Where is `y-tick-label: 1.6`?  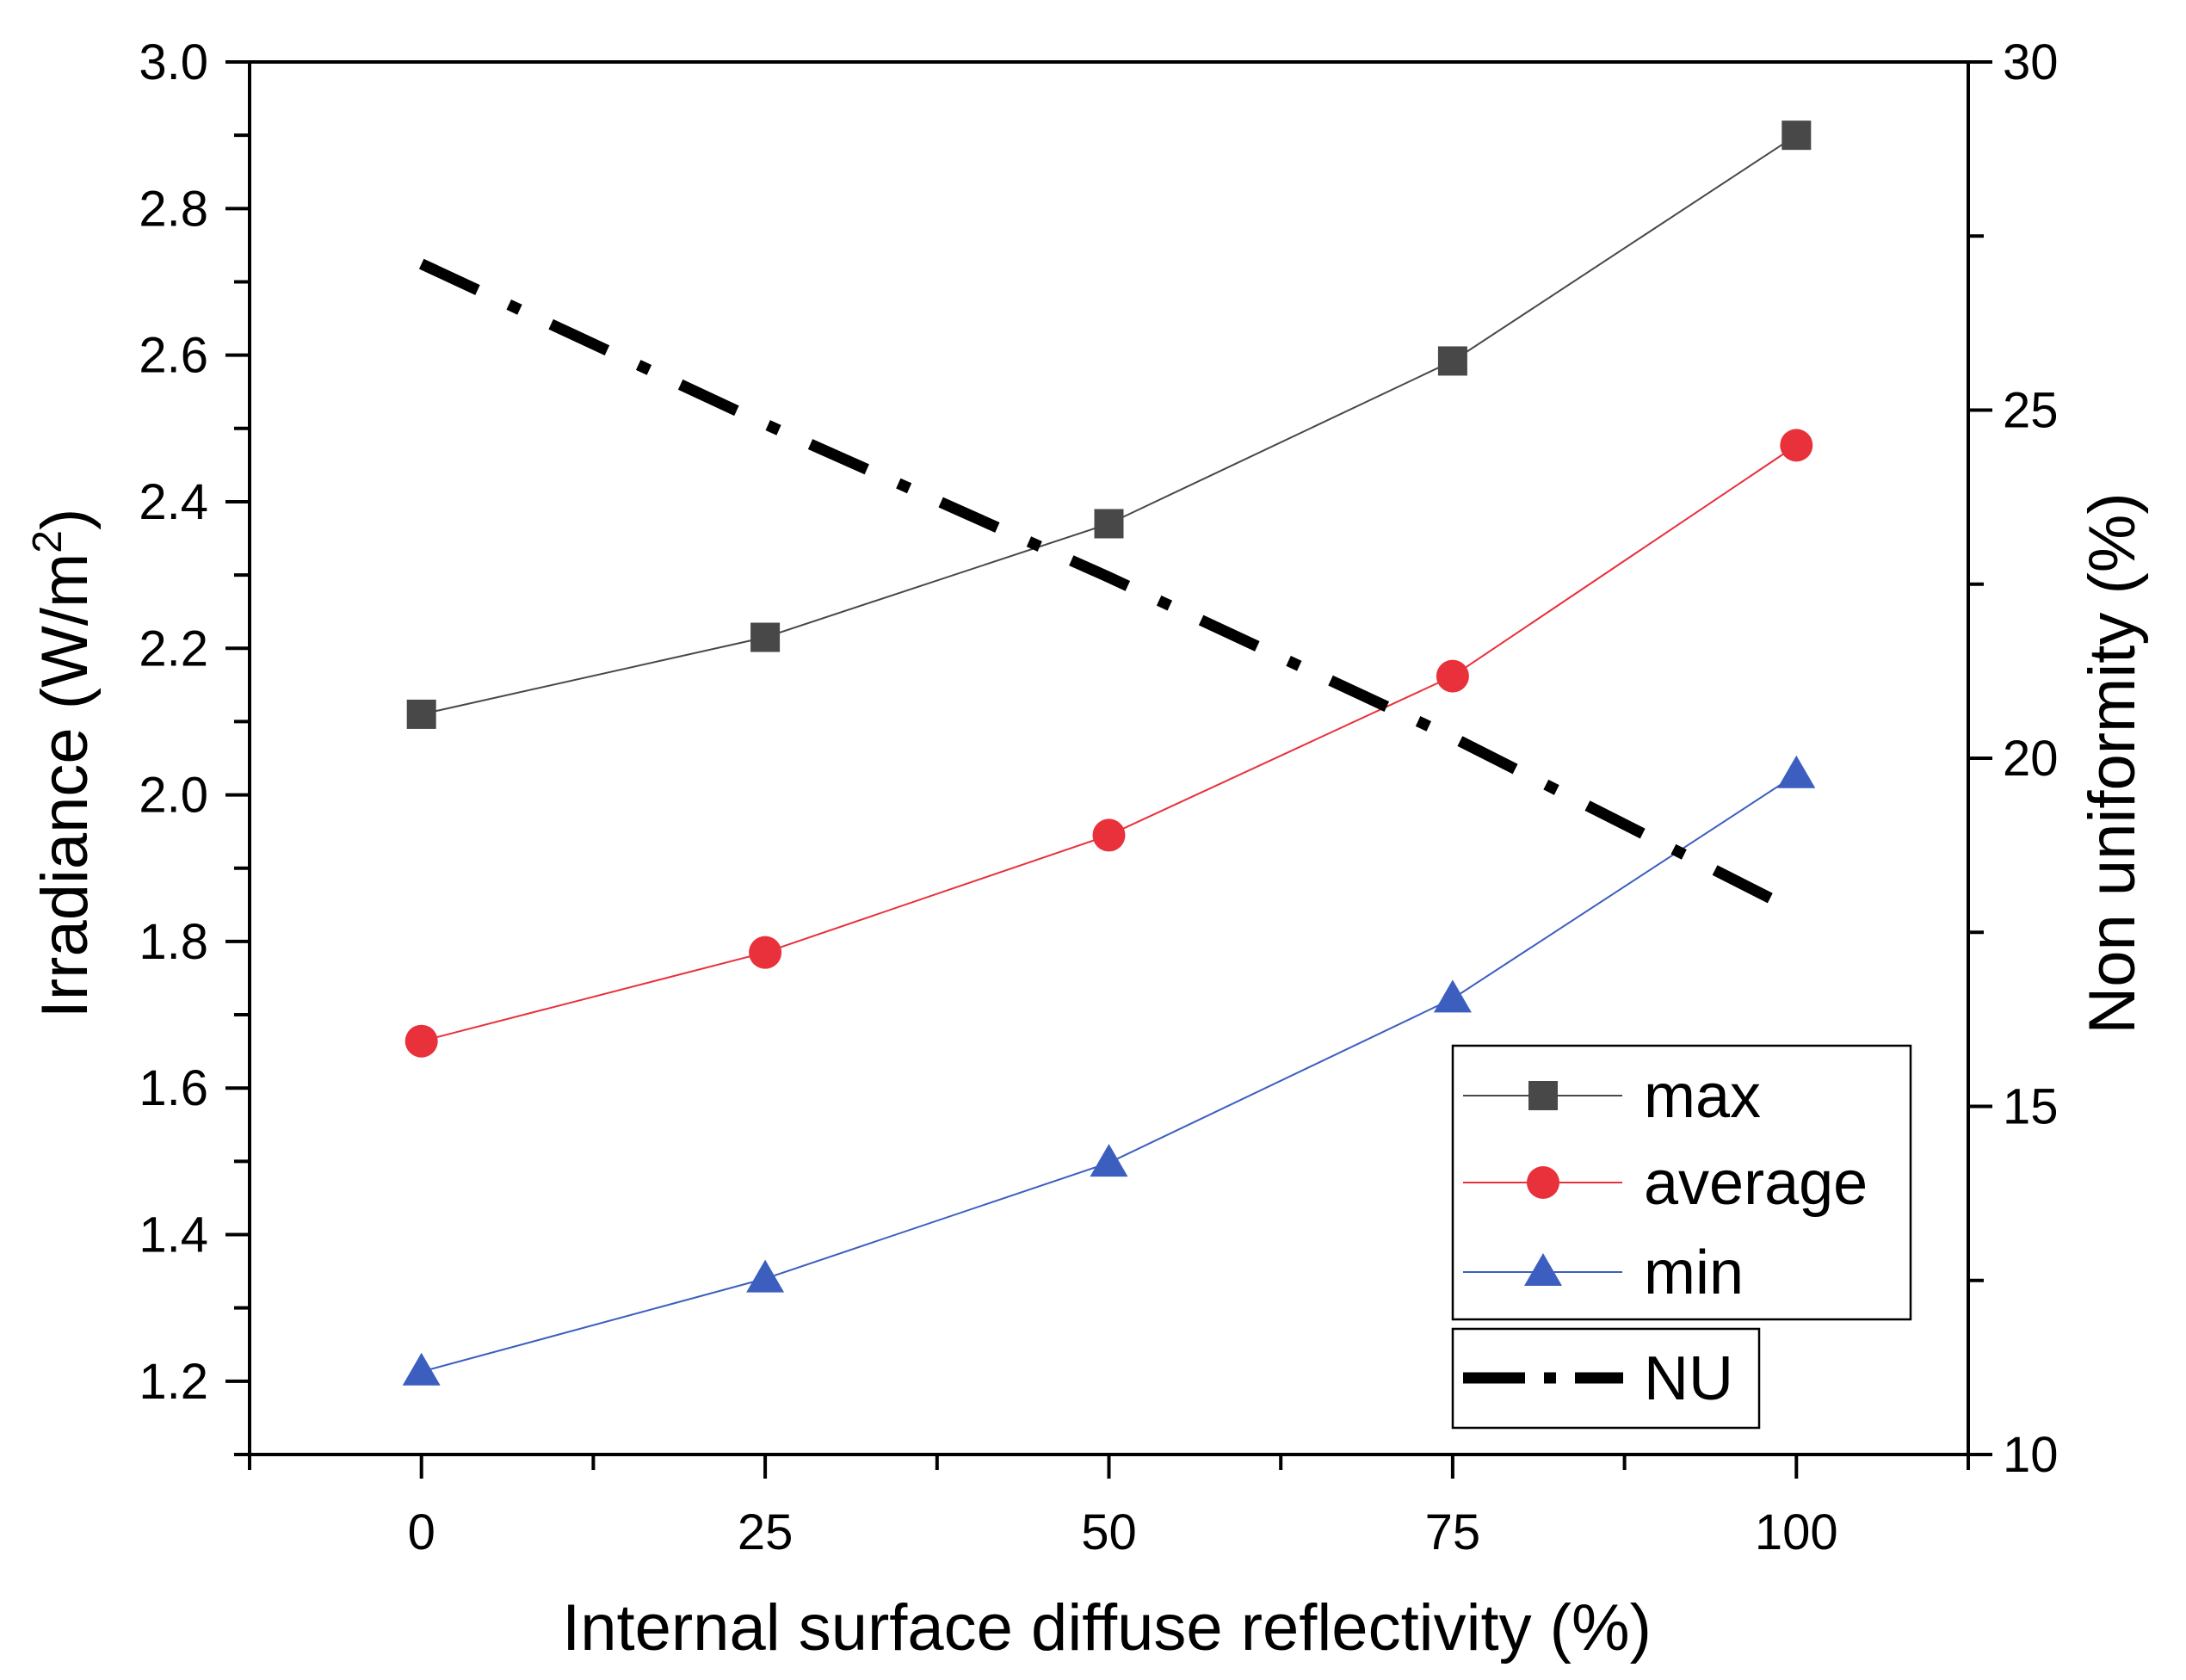
y-tick-label: 1.6 is located at coordinates (173, 1088).